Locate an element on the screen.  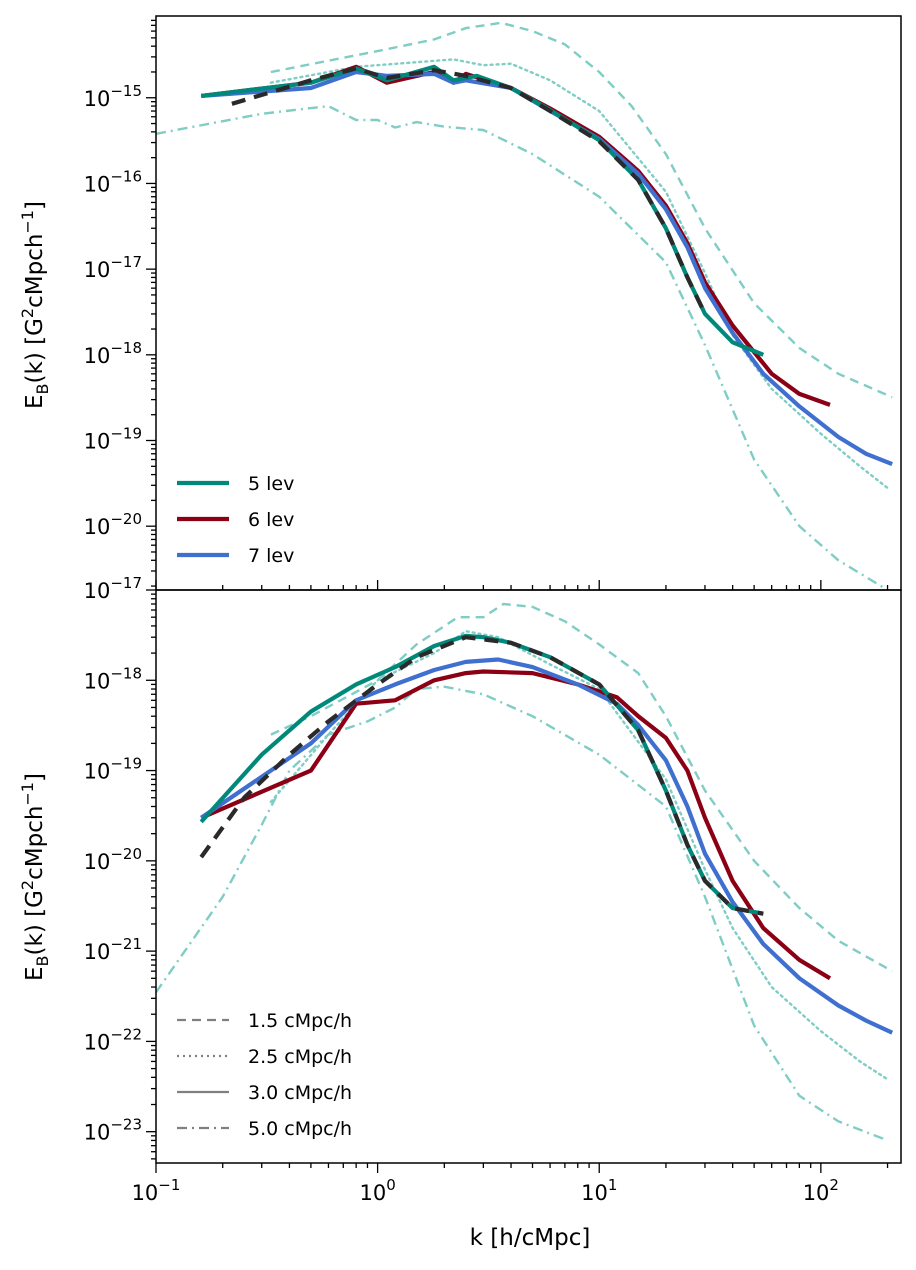
x-tick-label: 10⁻¹ is located at coordinates (156, 1190).